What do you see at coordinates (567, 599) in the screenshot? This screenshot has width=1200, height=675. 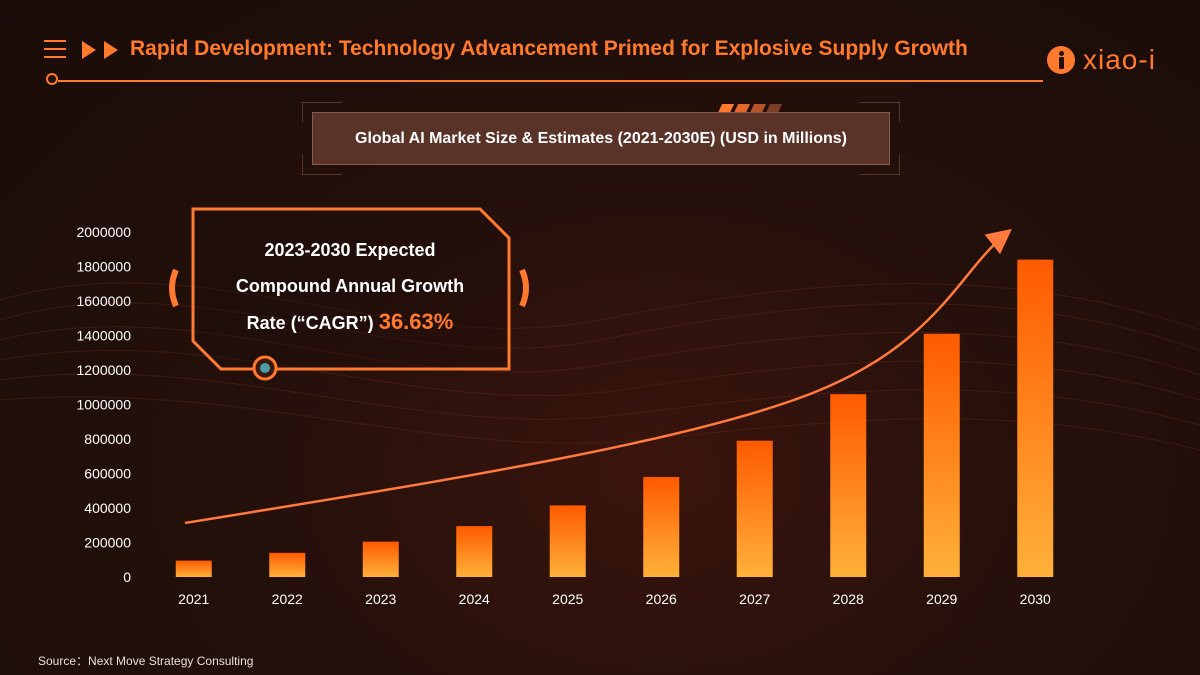 I see `x-tick-label: 2025` at bounding box center [567, 599].